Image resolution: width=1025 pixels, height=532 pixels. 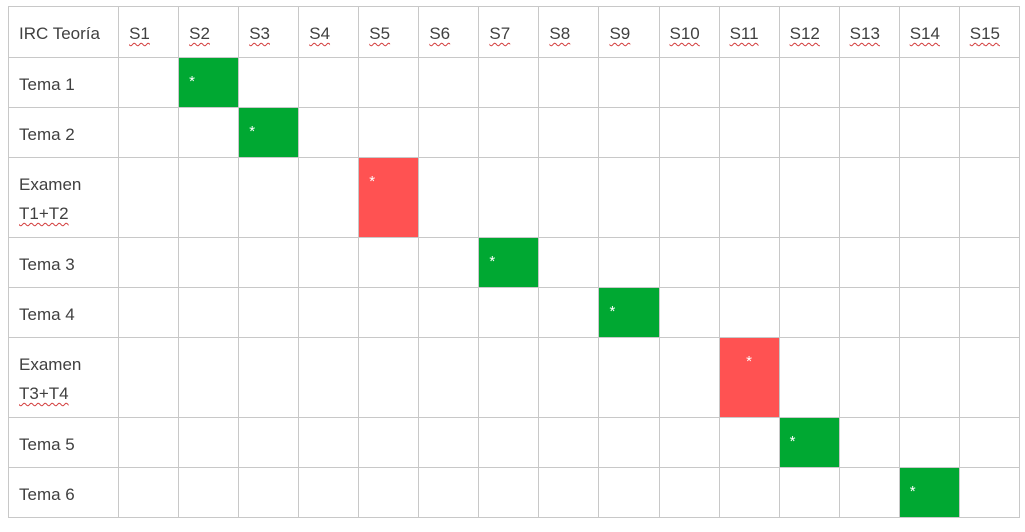 I want to click on week-label: S10, so click(x=684, y=33).